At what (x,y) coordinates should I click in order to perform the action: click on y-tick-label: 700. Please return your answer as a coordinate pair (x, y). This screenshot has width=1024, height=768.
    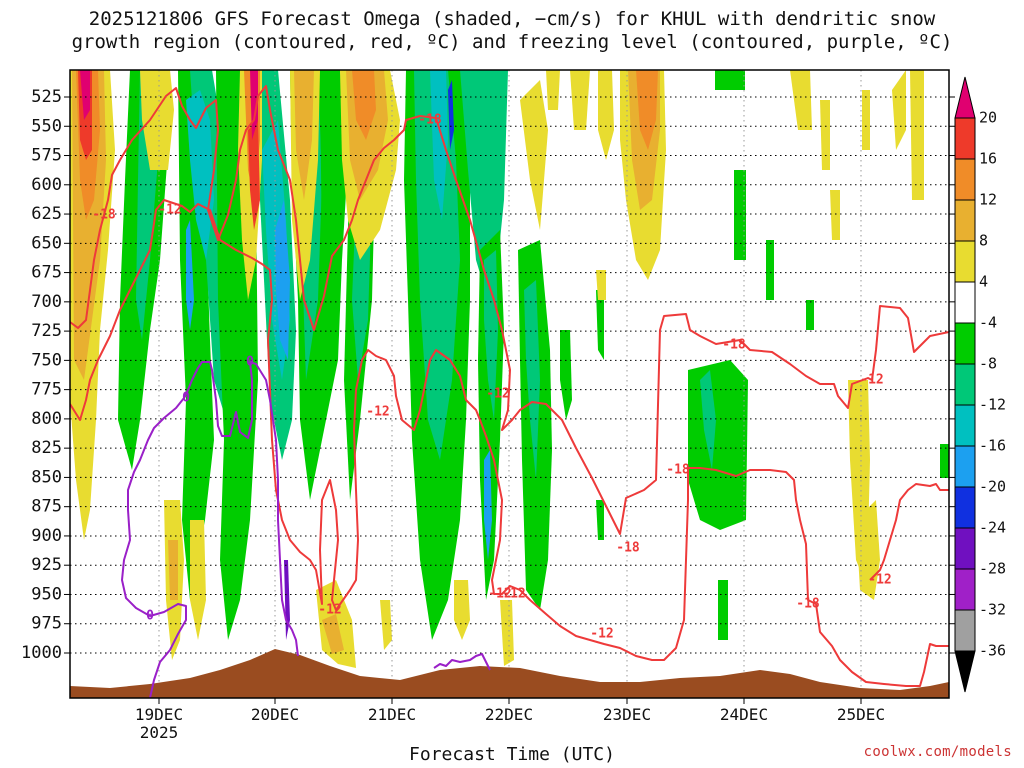
    Looking at the image, I should click on (46, 302).